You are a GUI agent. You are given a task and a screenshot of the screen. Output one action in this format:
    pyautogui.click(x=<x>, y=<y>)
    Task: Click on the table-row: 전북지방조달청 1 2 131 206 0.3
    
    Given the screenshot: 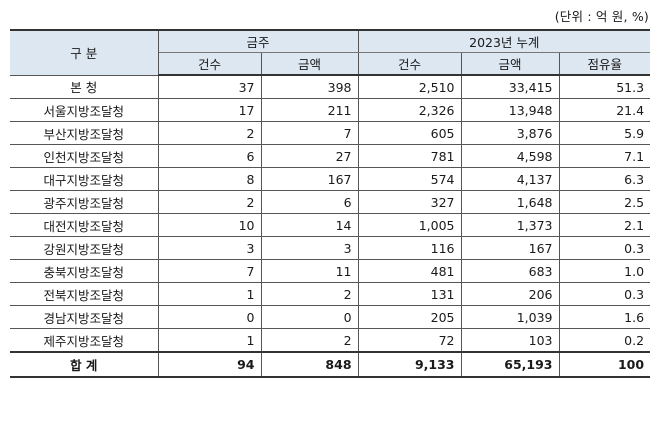 What is the action you would take?
    pyautogui.click(x=330, y=294)
    